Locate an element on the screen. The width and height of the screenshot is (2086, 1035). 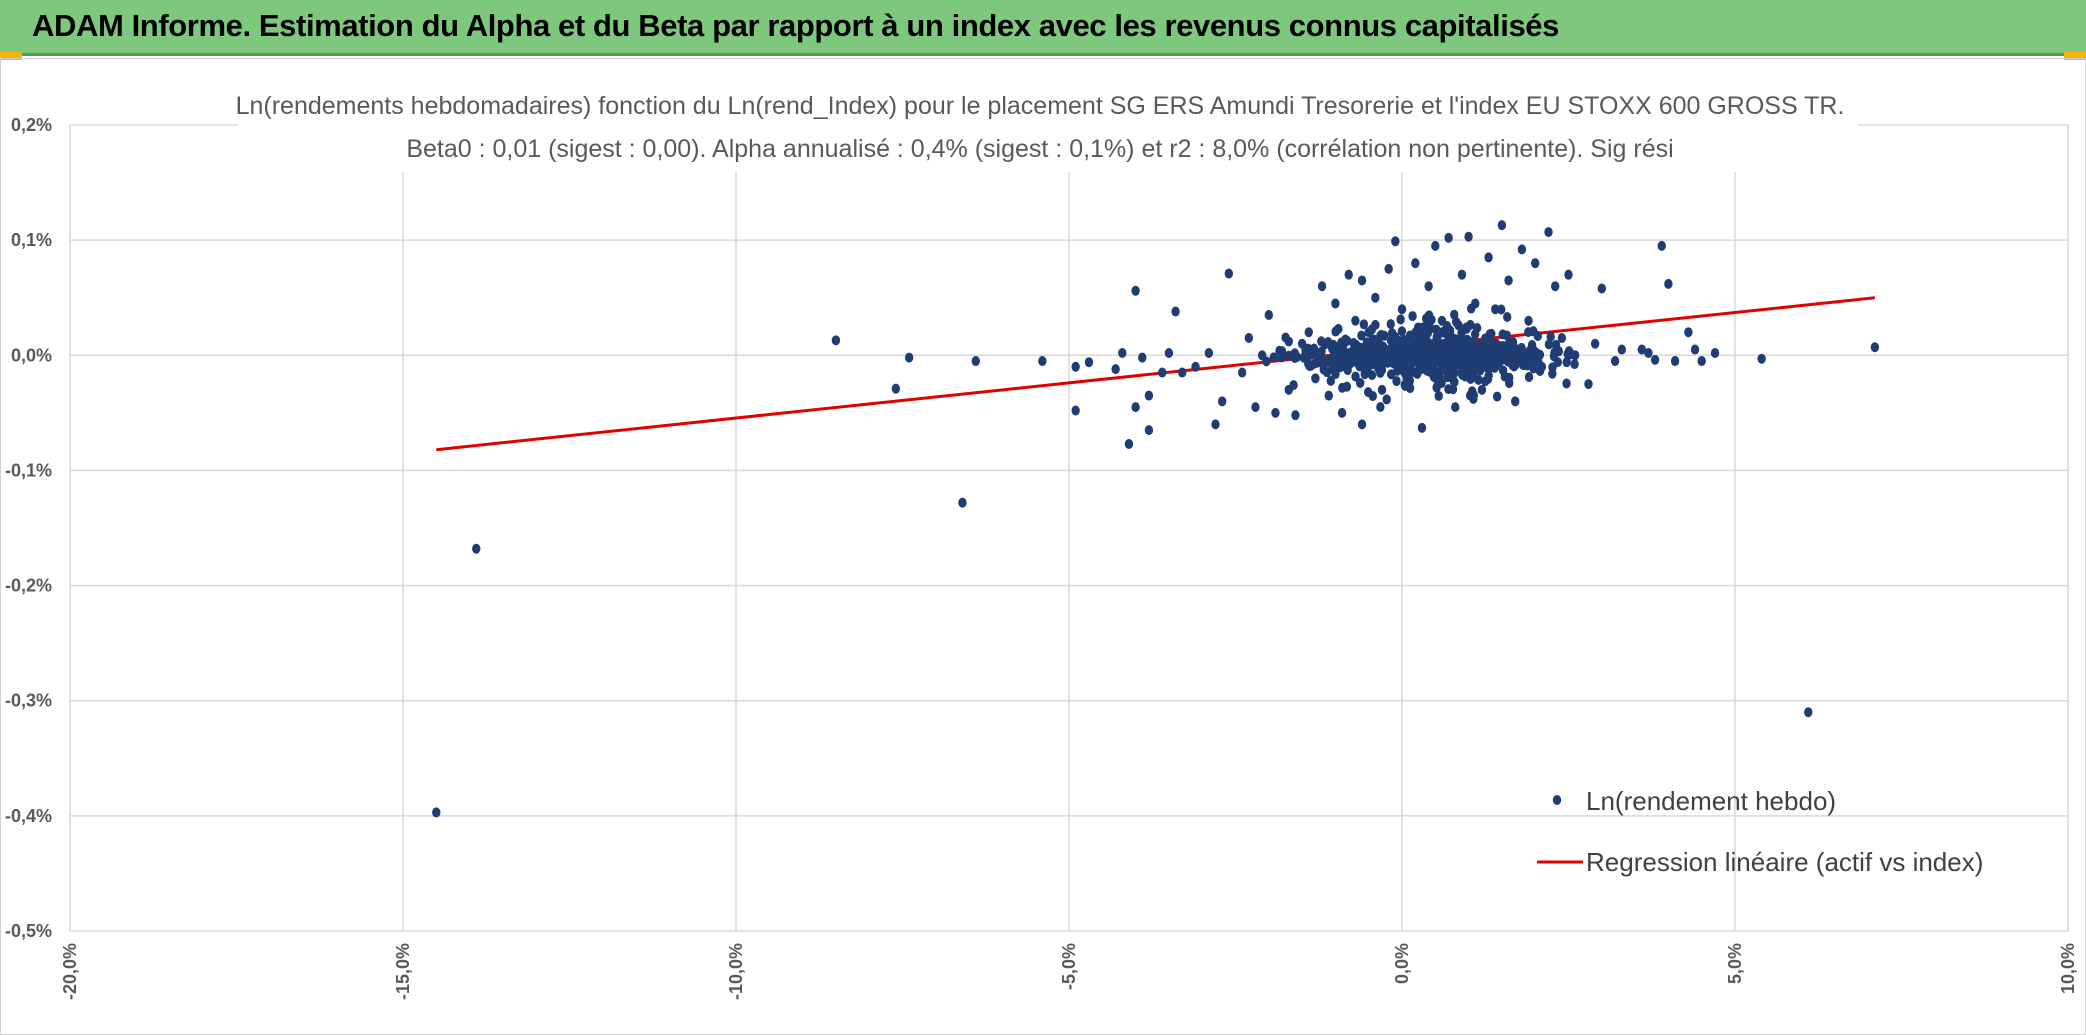
x-tick-label: -10,0% is located at coordinates (736, 971).